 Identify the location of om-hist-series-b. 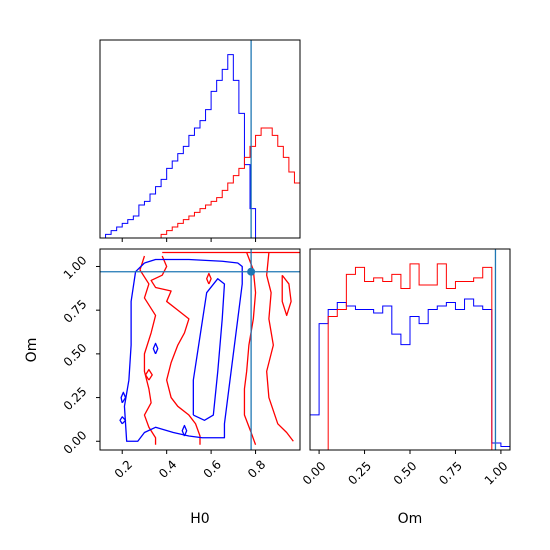
(410, 357).